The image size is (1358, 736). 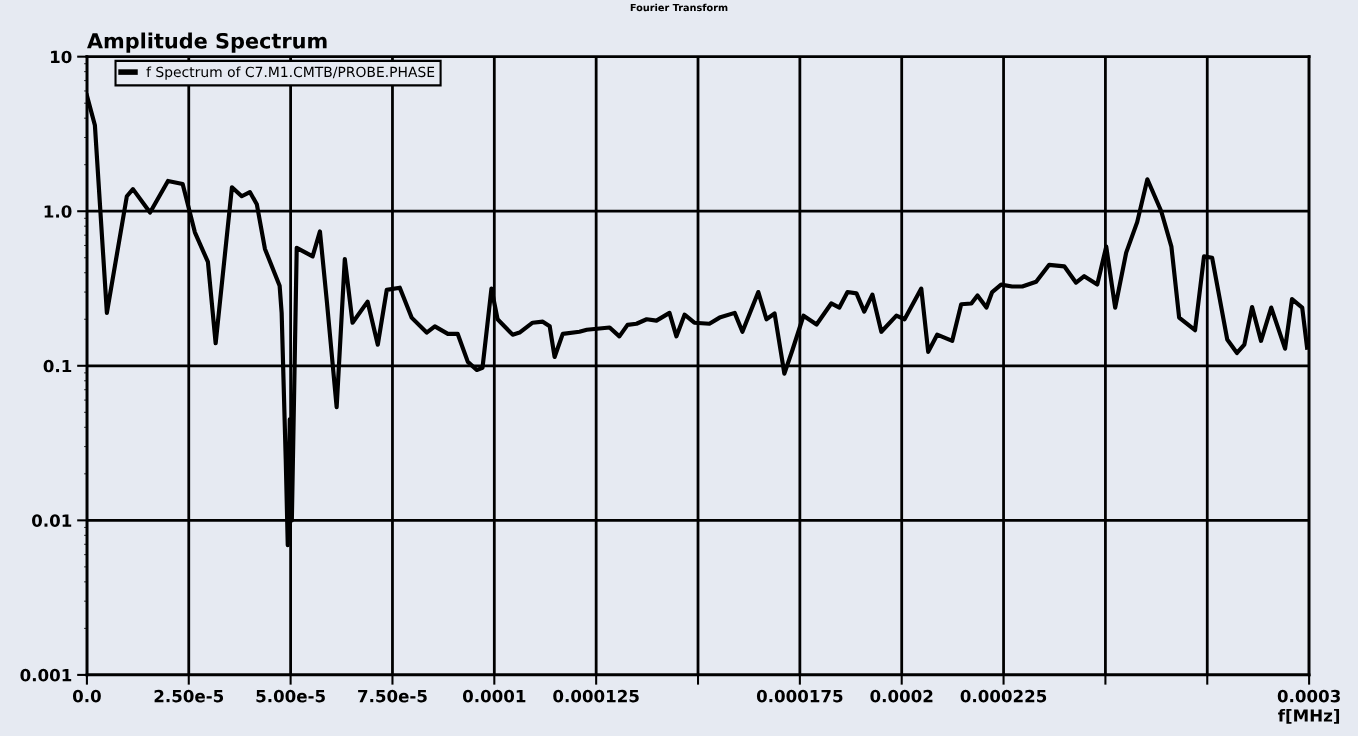 What do you see at coordinates (290, 696) in the screenshot?
I see `x-tick-label: 5.00e-5` at bounding box center [290, 696].